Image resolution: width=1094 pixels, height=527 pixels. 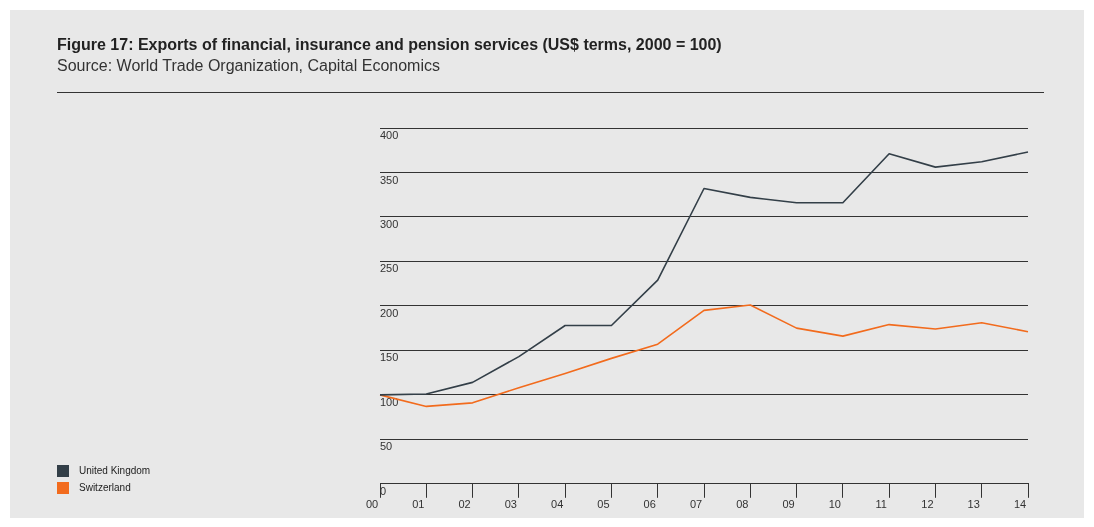 I want to click on x-tick-label: 10, so click(x=834, y=504).